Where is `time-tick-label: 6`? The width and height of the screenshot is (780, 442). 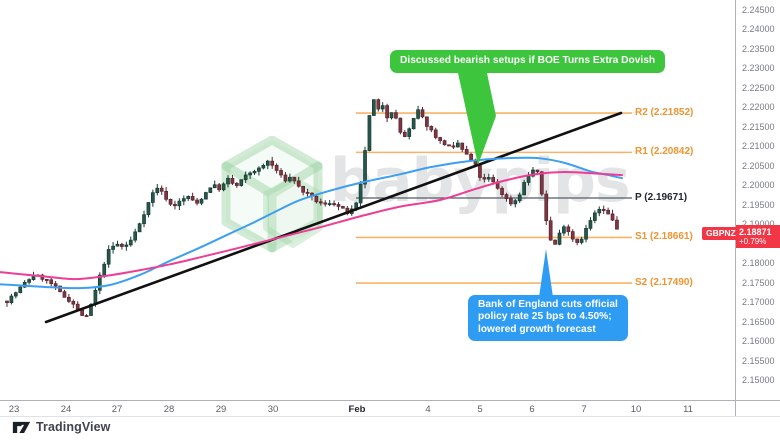
time-tick-label: 6 is located at coordinates (532, 409).